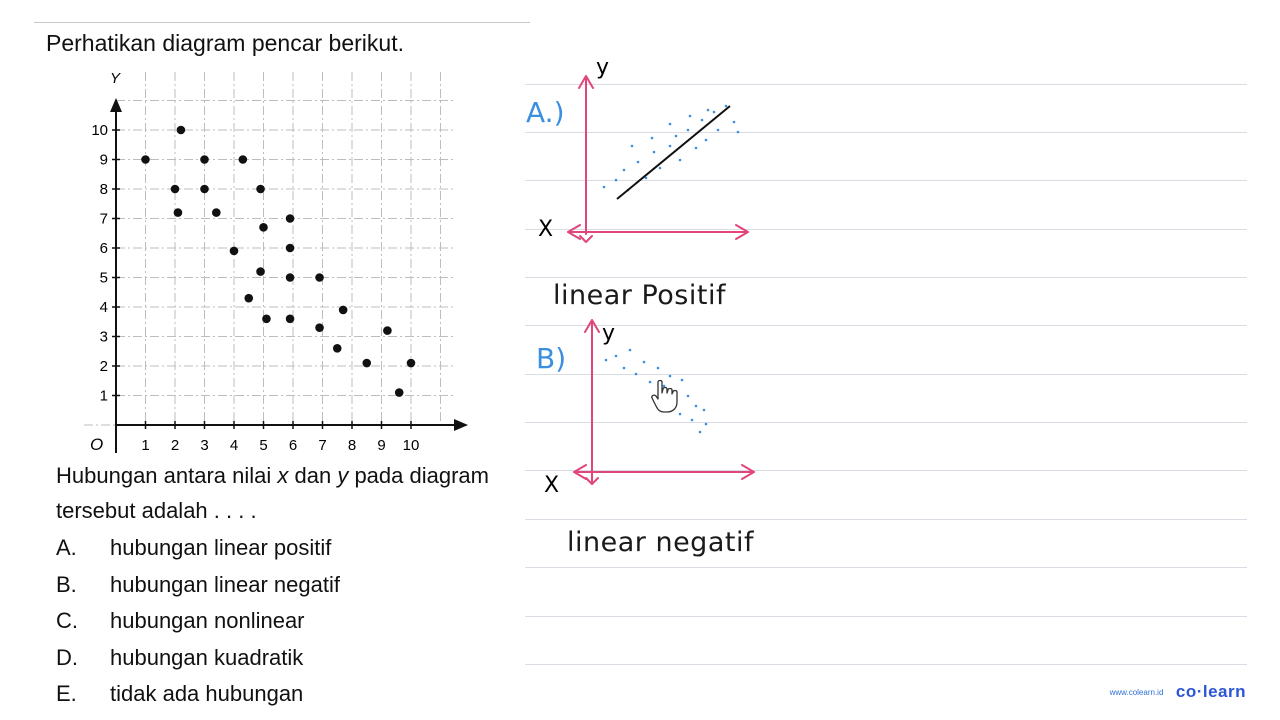  What do you see at coordinates (283, 475) in the screenshot?
I see `variable-x: x` at bounding box center [283, 475].